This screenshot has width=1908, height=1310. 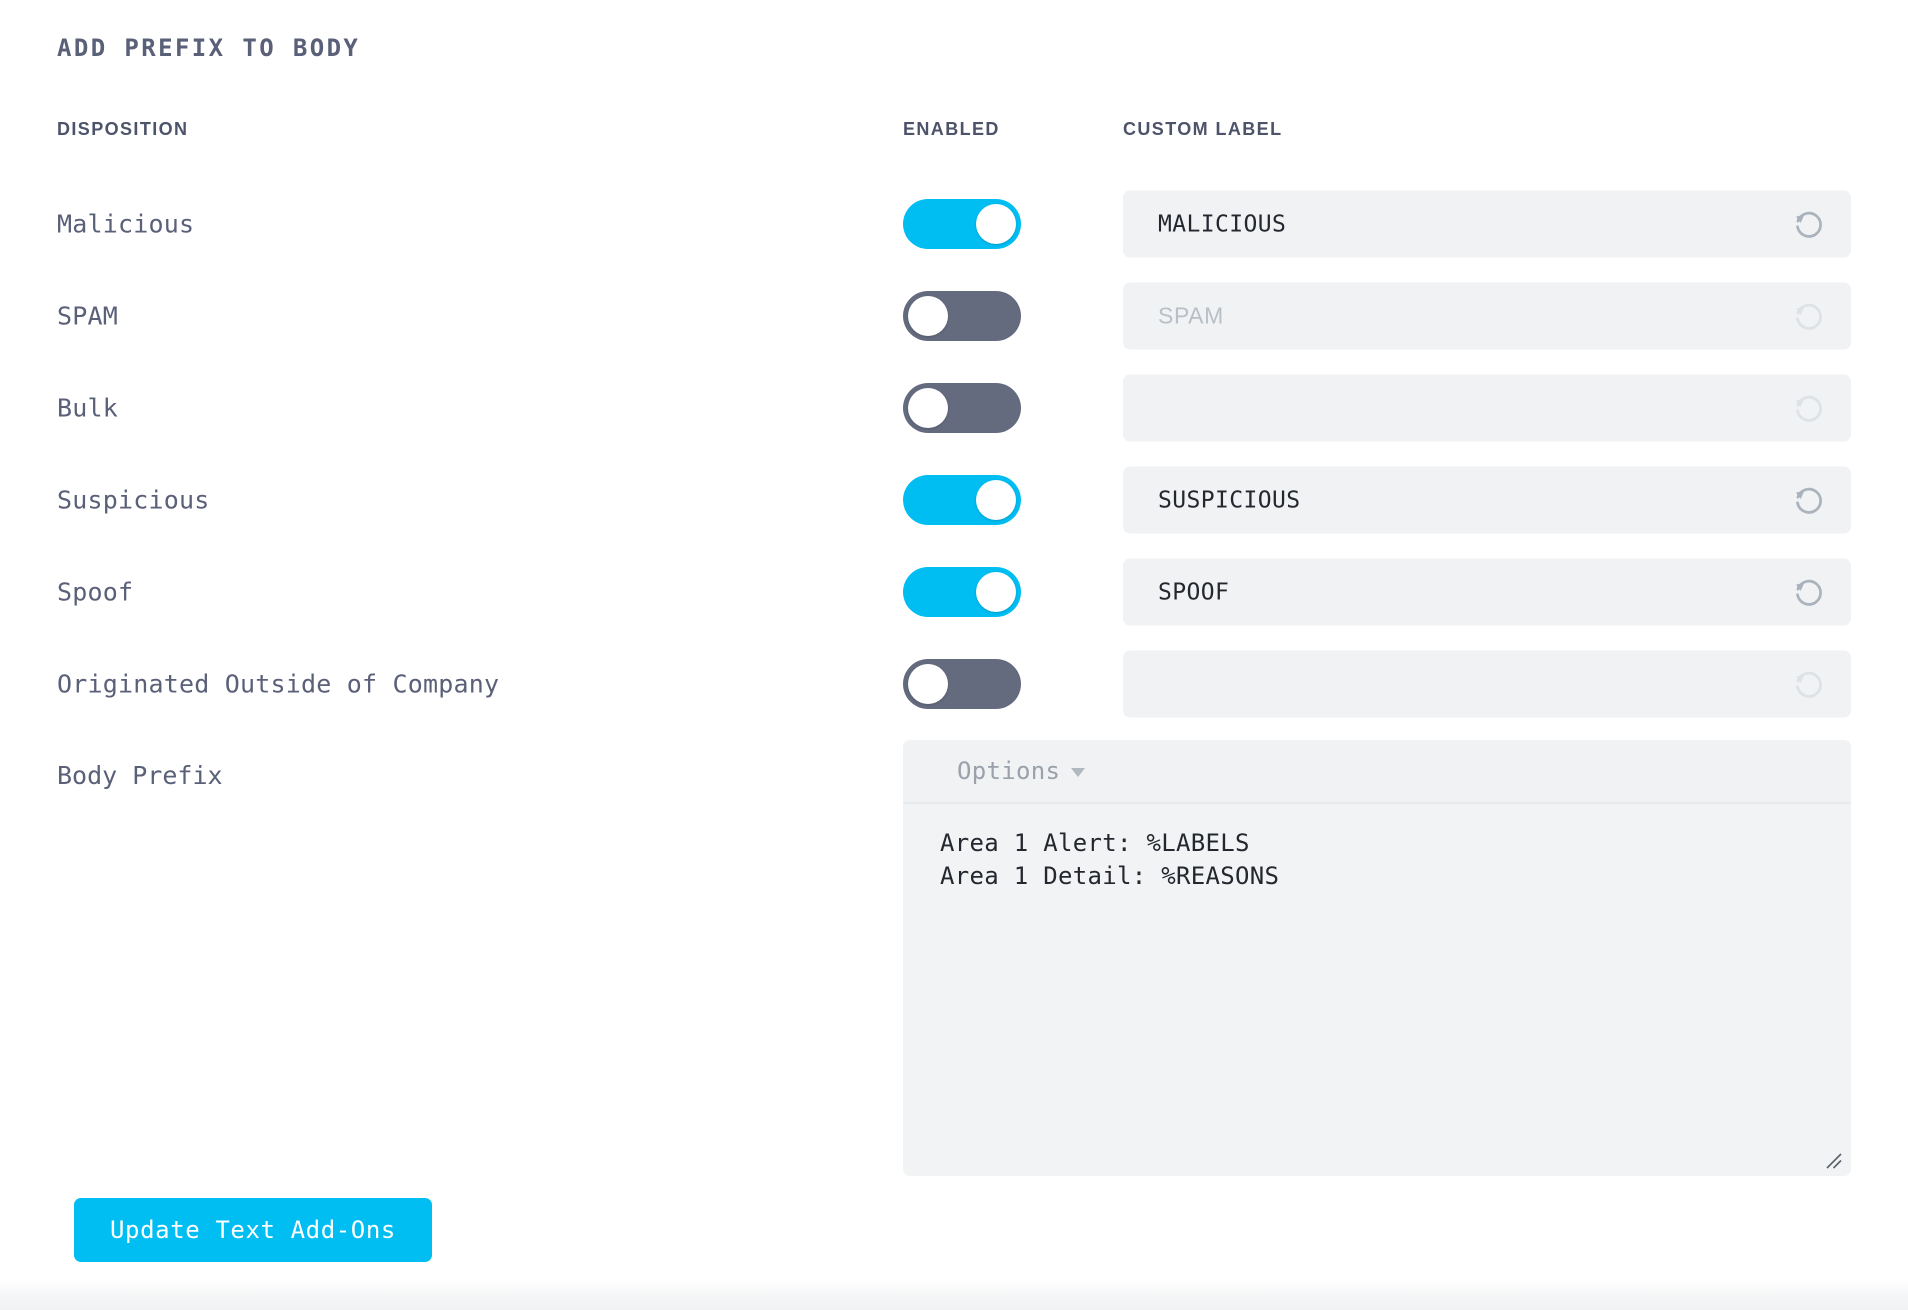 I want to click on disposition-label: Originated Outside of Company, so click(x=278, y=684).